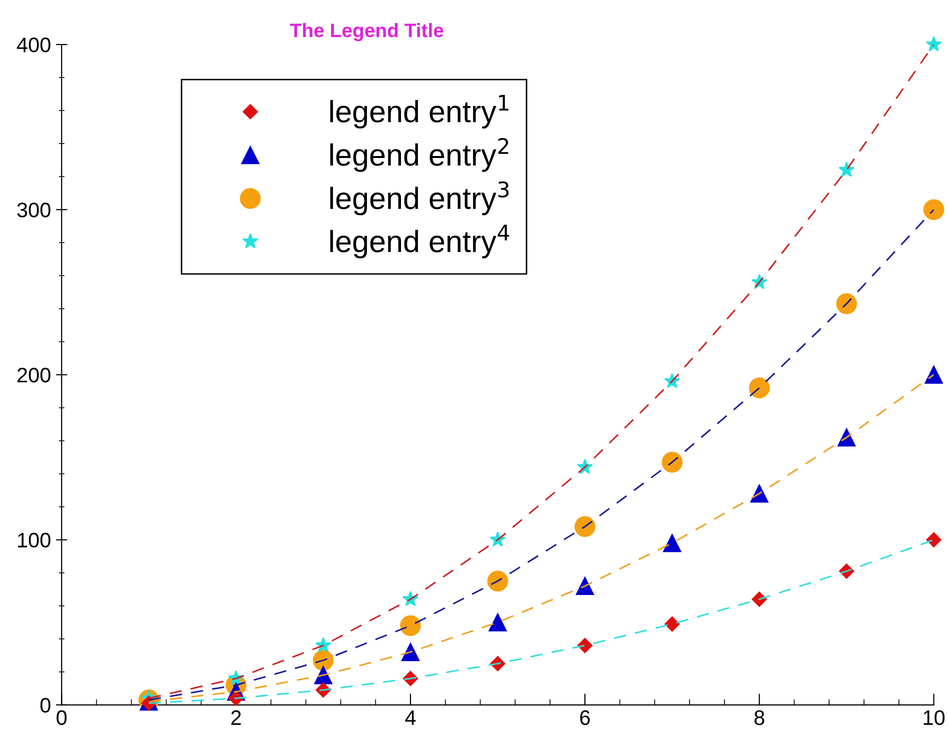  What do you see at coordinates (410, 717) in the screenshot?
I see `x-tick-label: 4` at bounding box center [410, 717].